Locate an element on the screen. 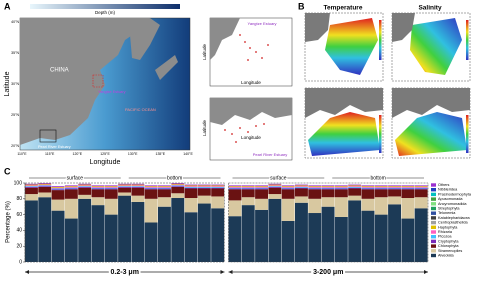 The width and height of the screenshot is (480, 295). group-frame is located at coordinates (328, 222).